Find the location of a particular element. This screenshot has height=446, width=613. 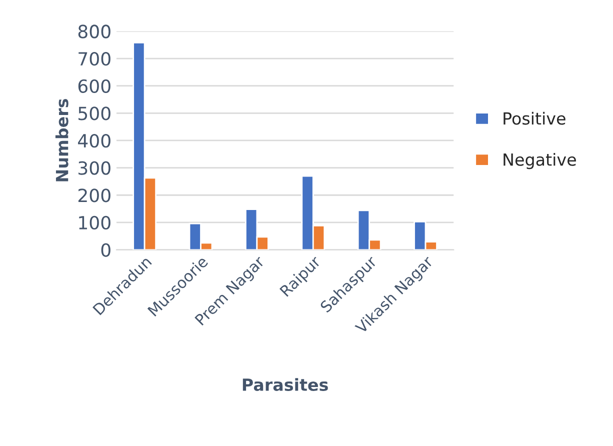

y-tick-label: 200 is located at coordinates (94, 195).